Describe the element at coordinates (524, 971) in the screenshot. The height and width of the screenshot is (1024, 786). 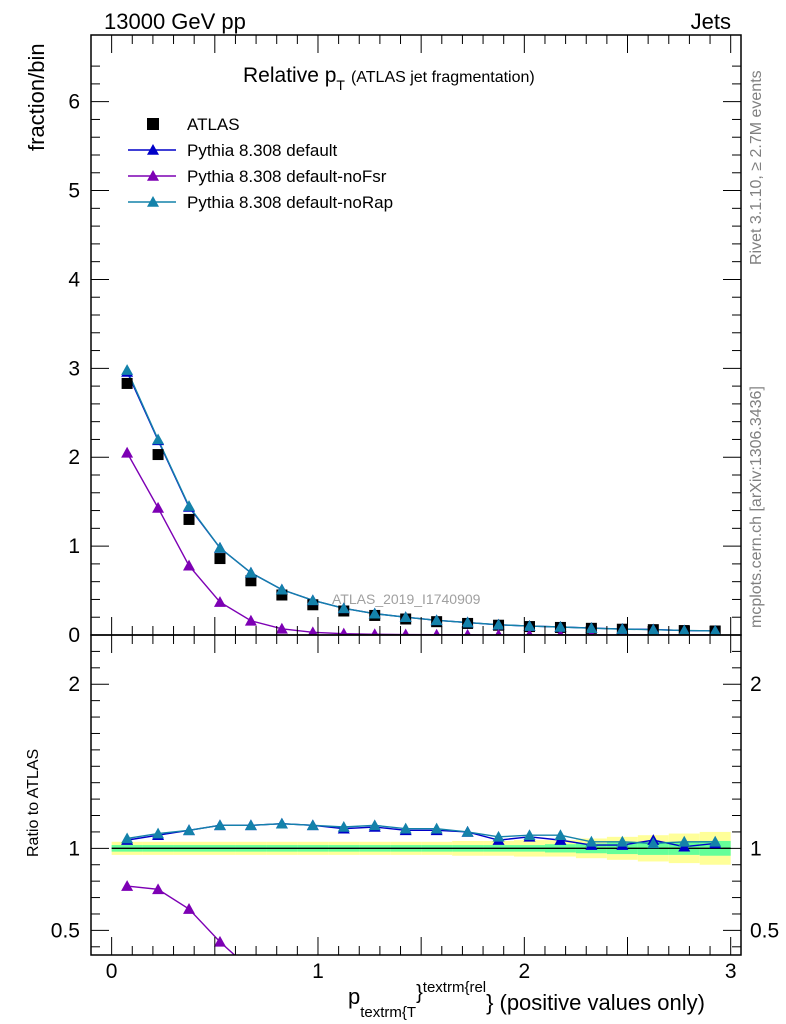
I see `x-tick-label: 2` at that location.